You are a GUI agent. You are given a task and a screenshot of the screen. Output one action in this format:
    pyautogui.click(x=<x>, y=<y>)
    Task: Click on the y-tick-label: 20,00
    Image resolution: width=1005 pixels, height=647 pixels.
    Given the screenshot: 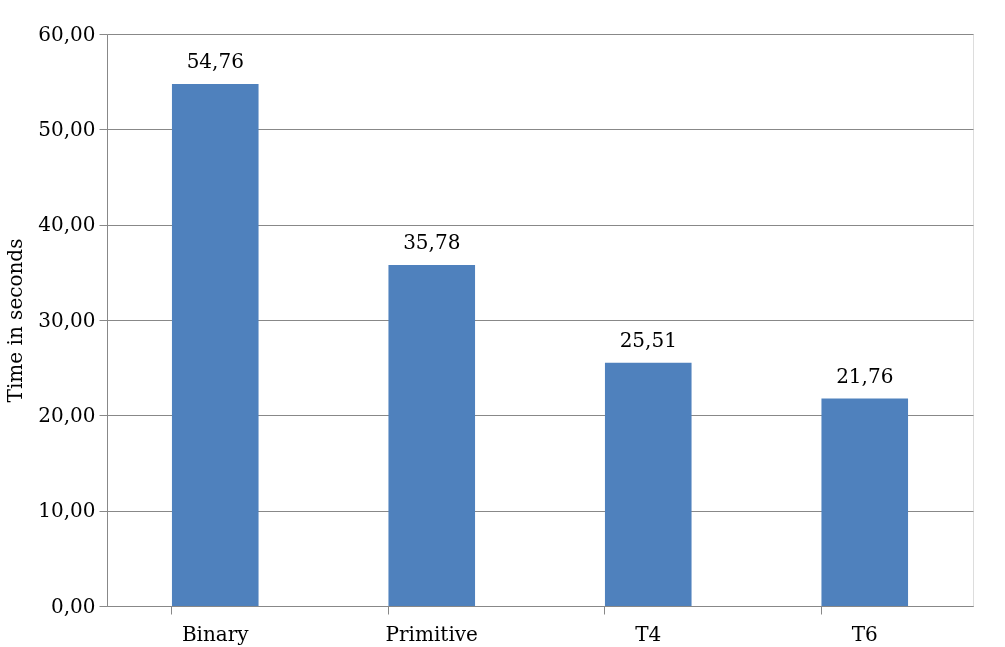 What is the action you would take?
    pyautogui.click(x=67, y=414)
    